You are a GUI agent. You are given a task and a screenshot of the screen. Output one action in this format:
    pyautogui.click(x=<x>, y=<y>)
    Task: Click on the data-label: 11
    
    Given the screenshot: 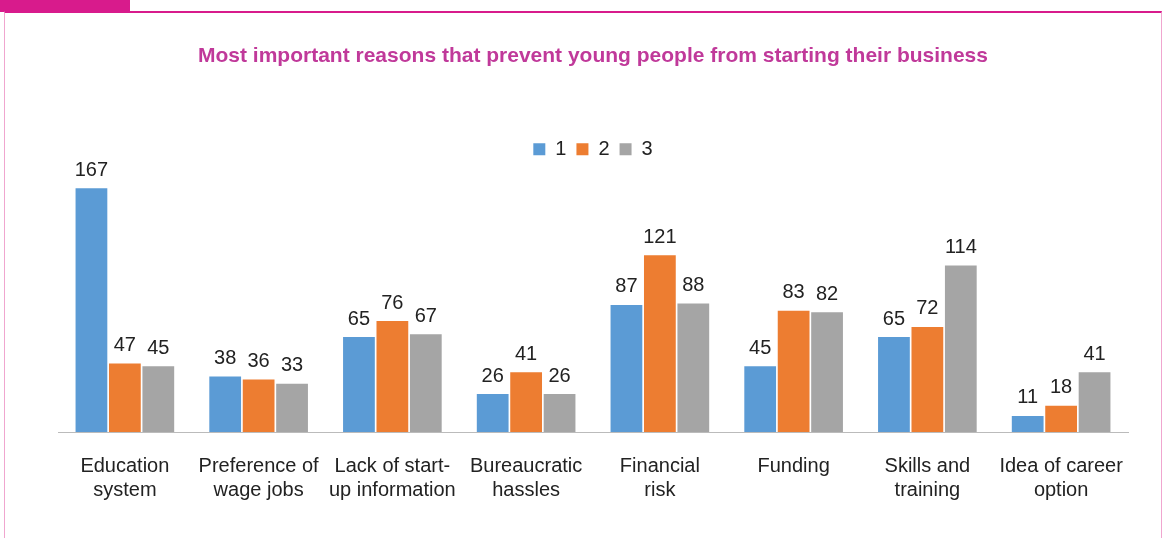 What is the action you would take?
    pyautogui.click(x=1028, y=396)
    